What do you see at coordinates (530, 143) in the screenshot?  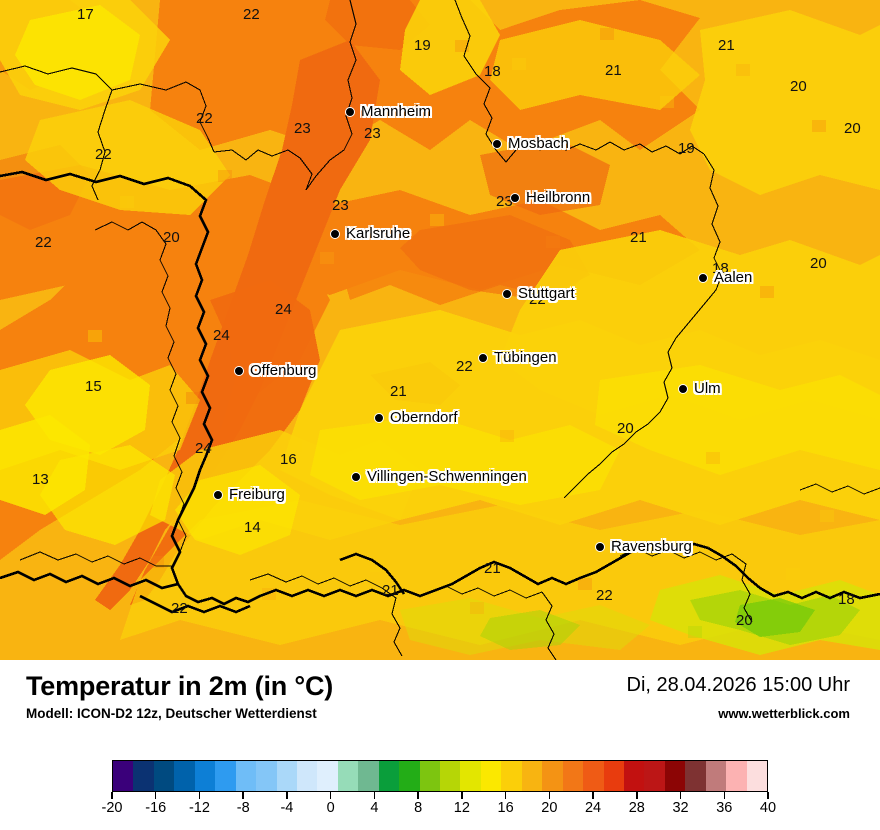 I see `city-marker-mosbach: Mosbach` at bounding box center [530, 143].